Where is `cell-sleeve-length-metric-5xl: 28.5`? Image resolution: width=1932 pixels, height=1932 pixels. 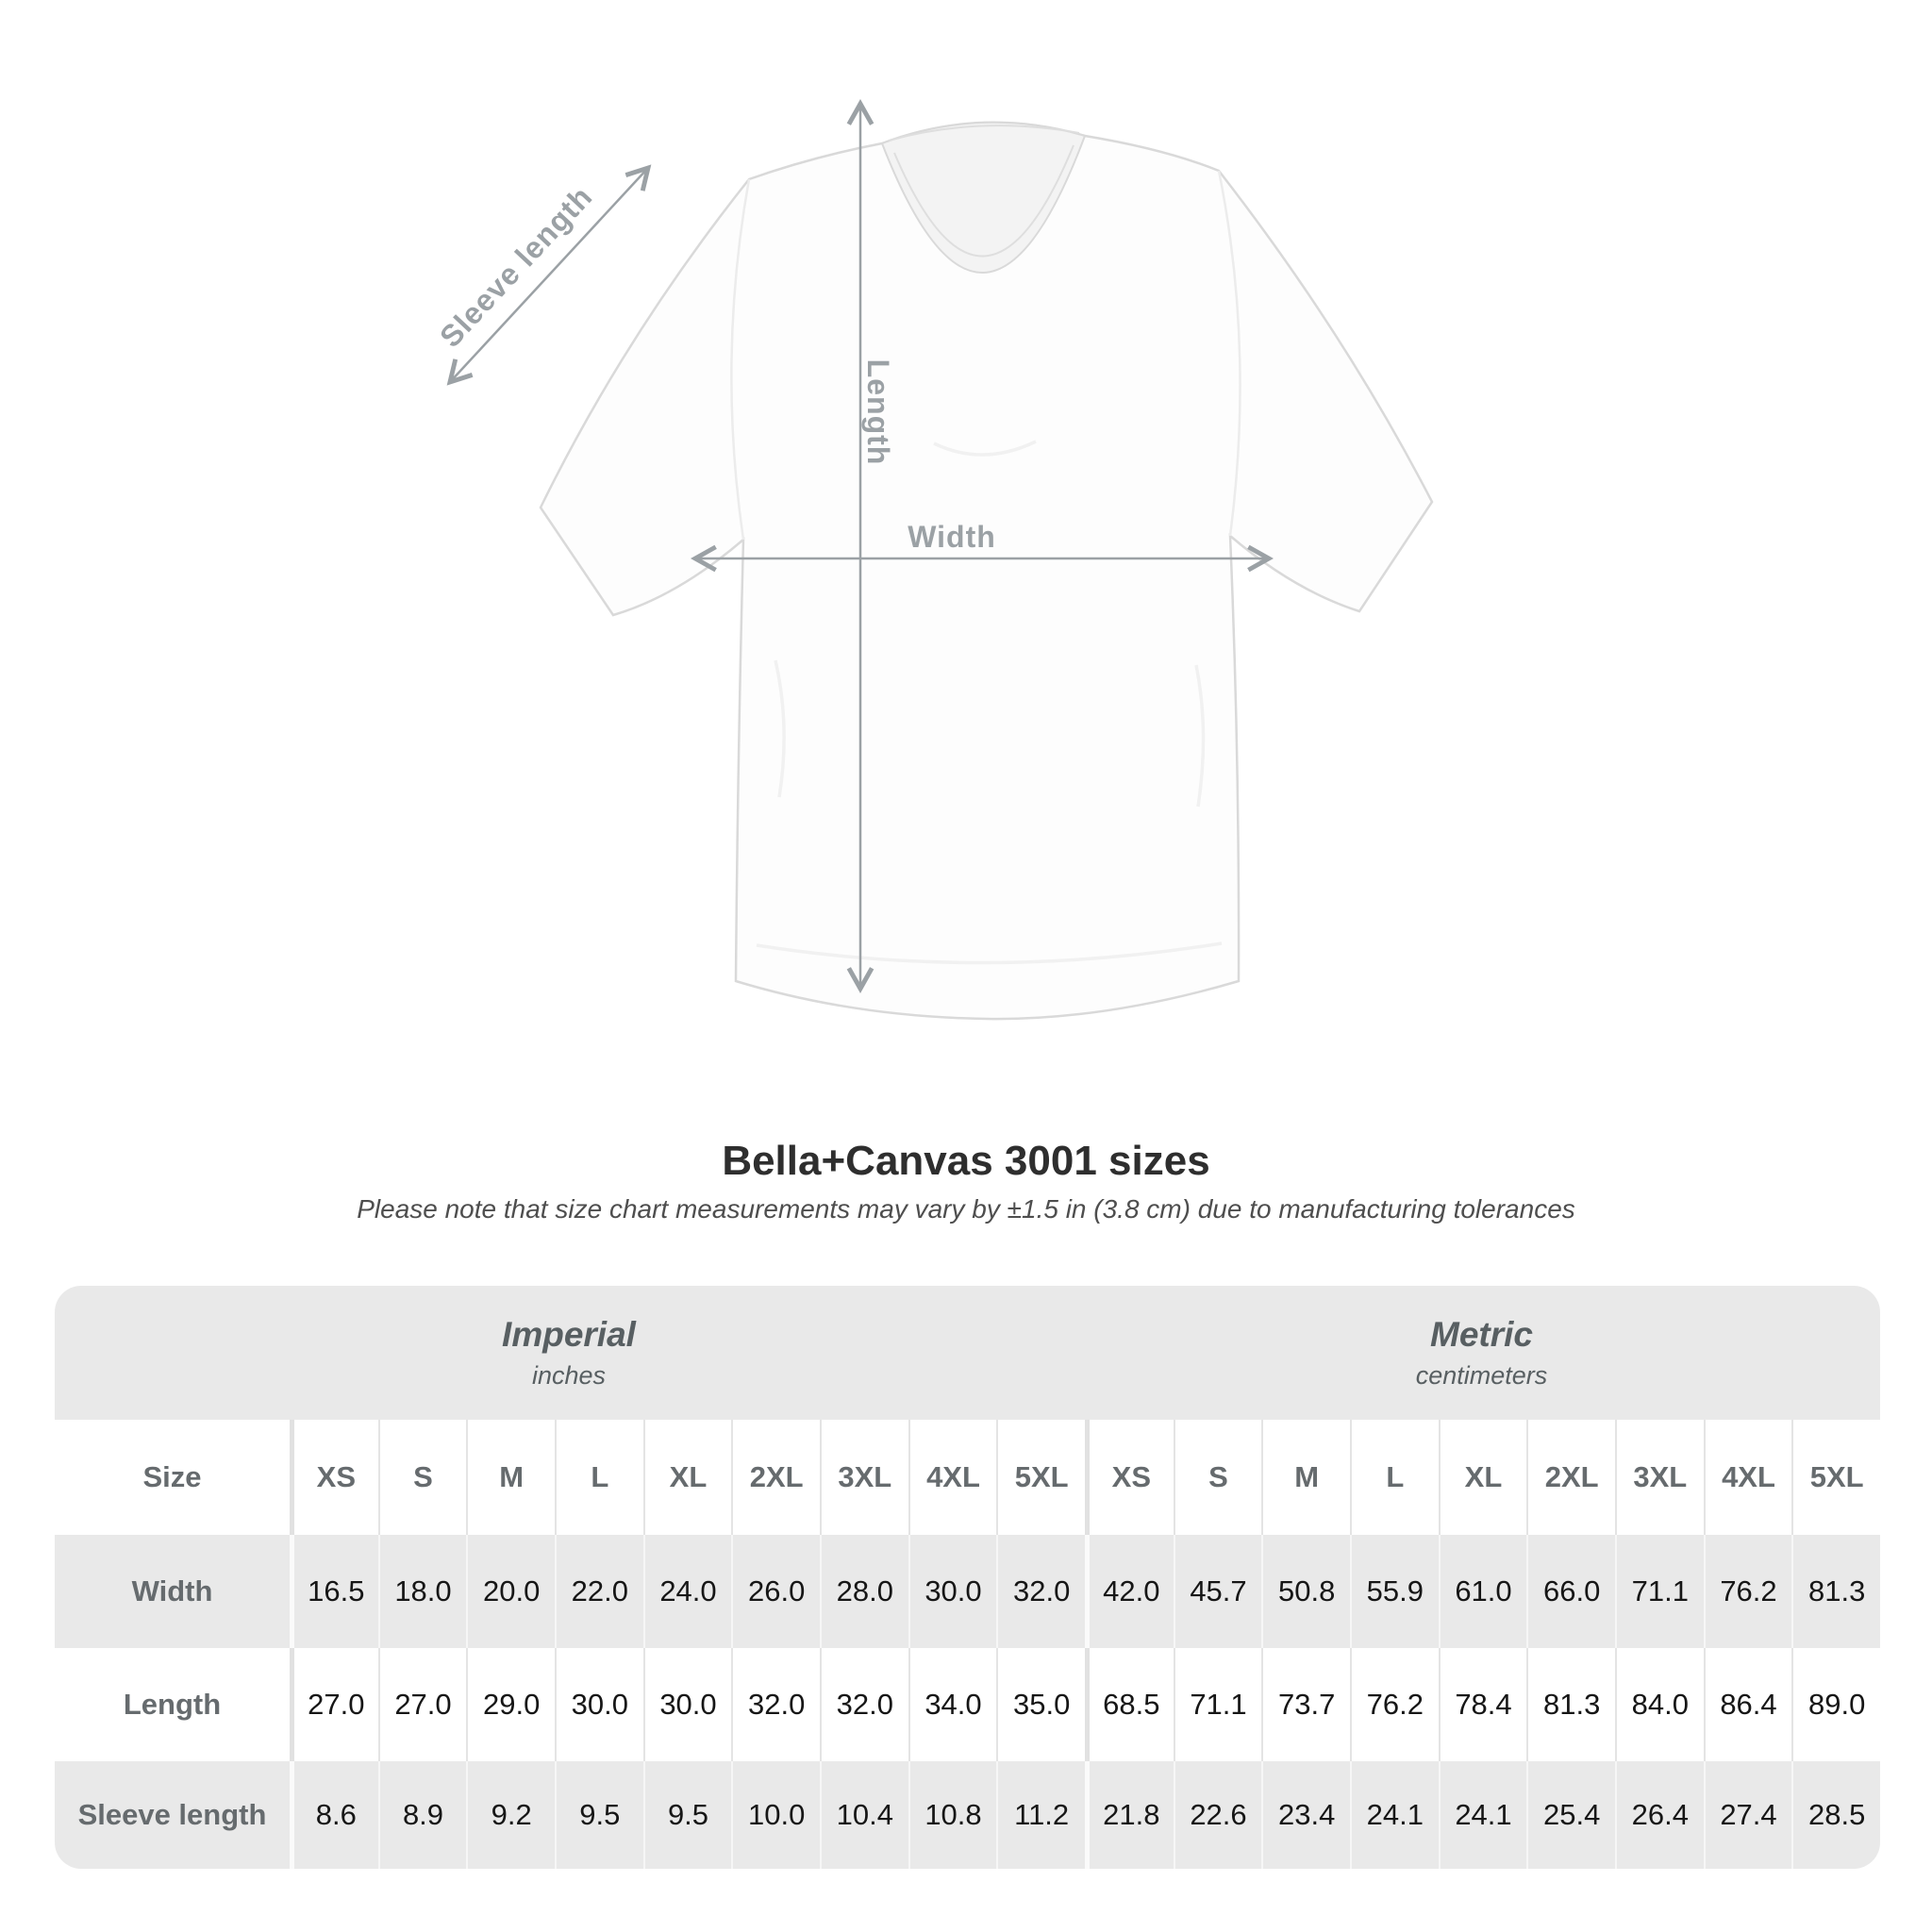 cell-sleeve-length-metric-5xl: 28.5 is located at coordinates (1836, 1815).